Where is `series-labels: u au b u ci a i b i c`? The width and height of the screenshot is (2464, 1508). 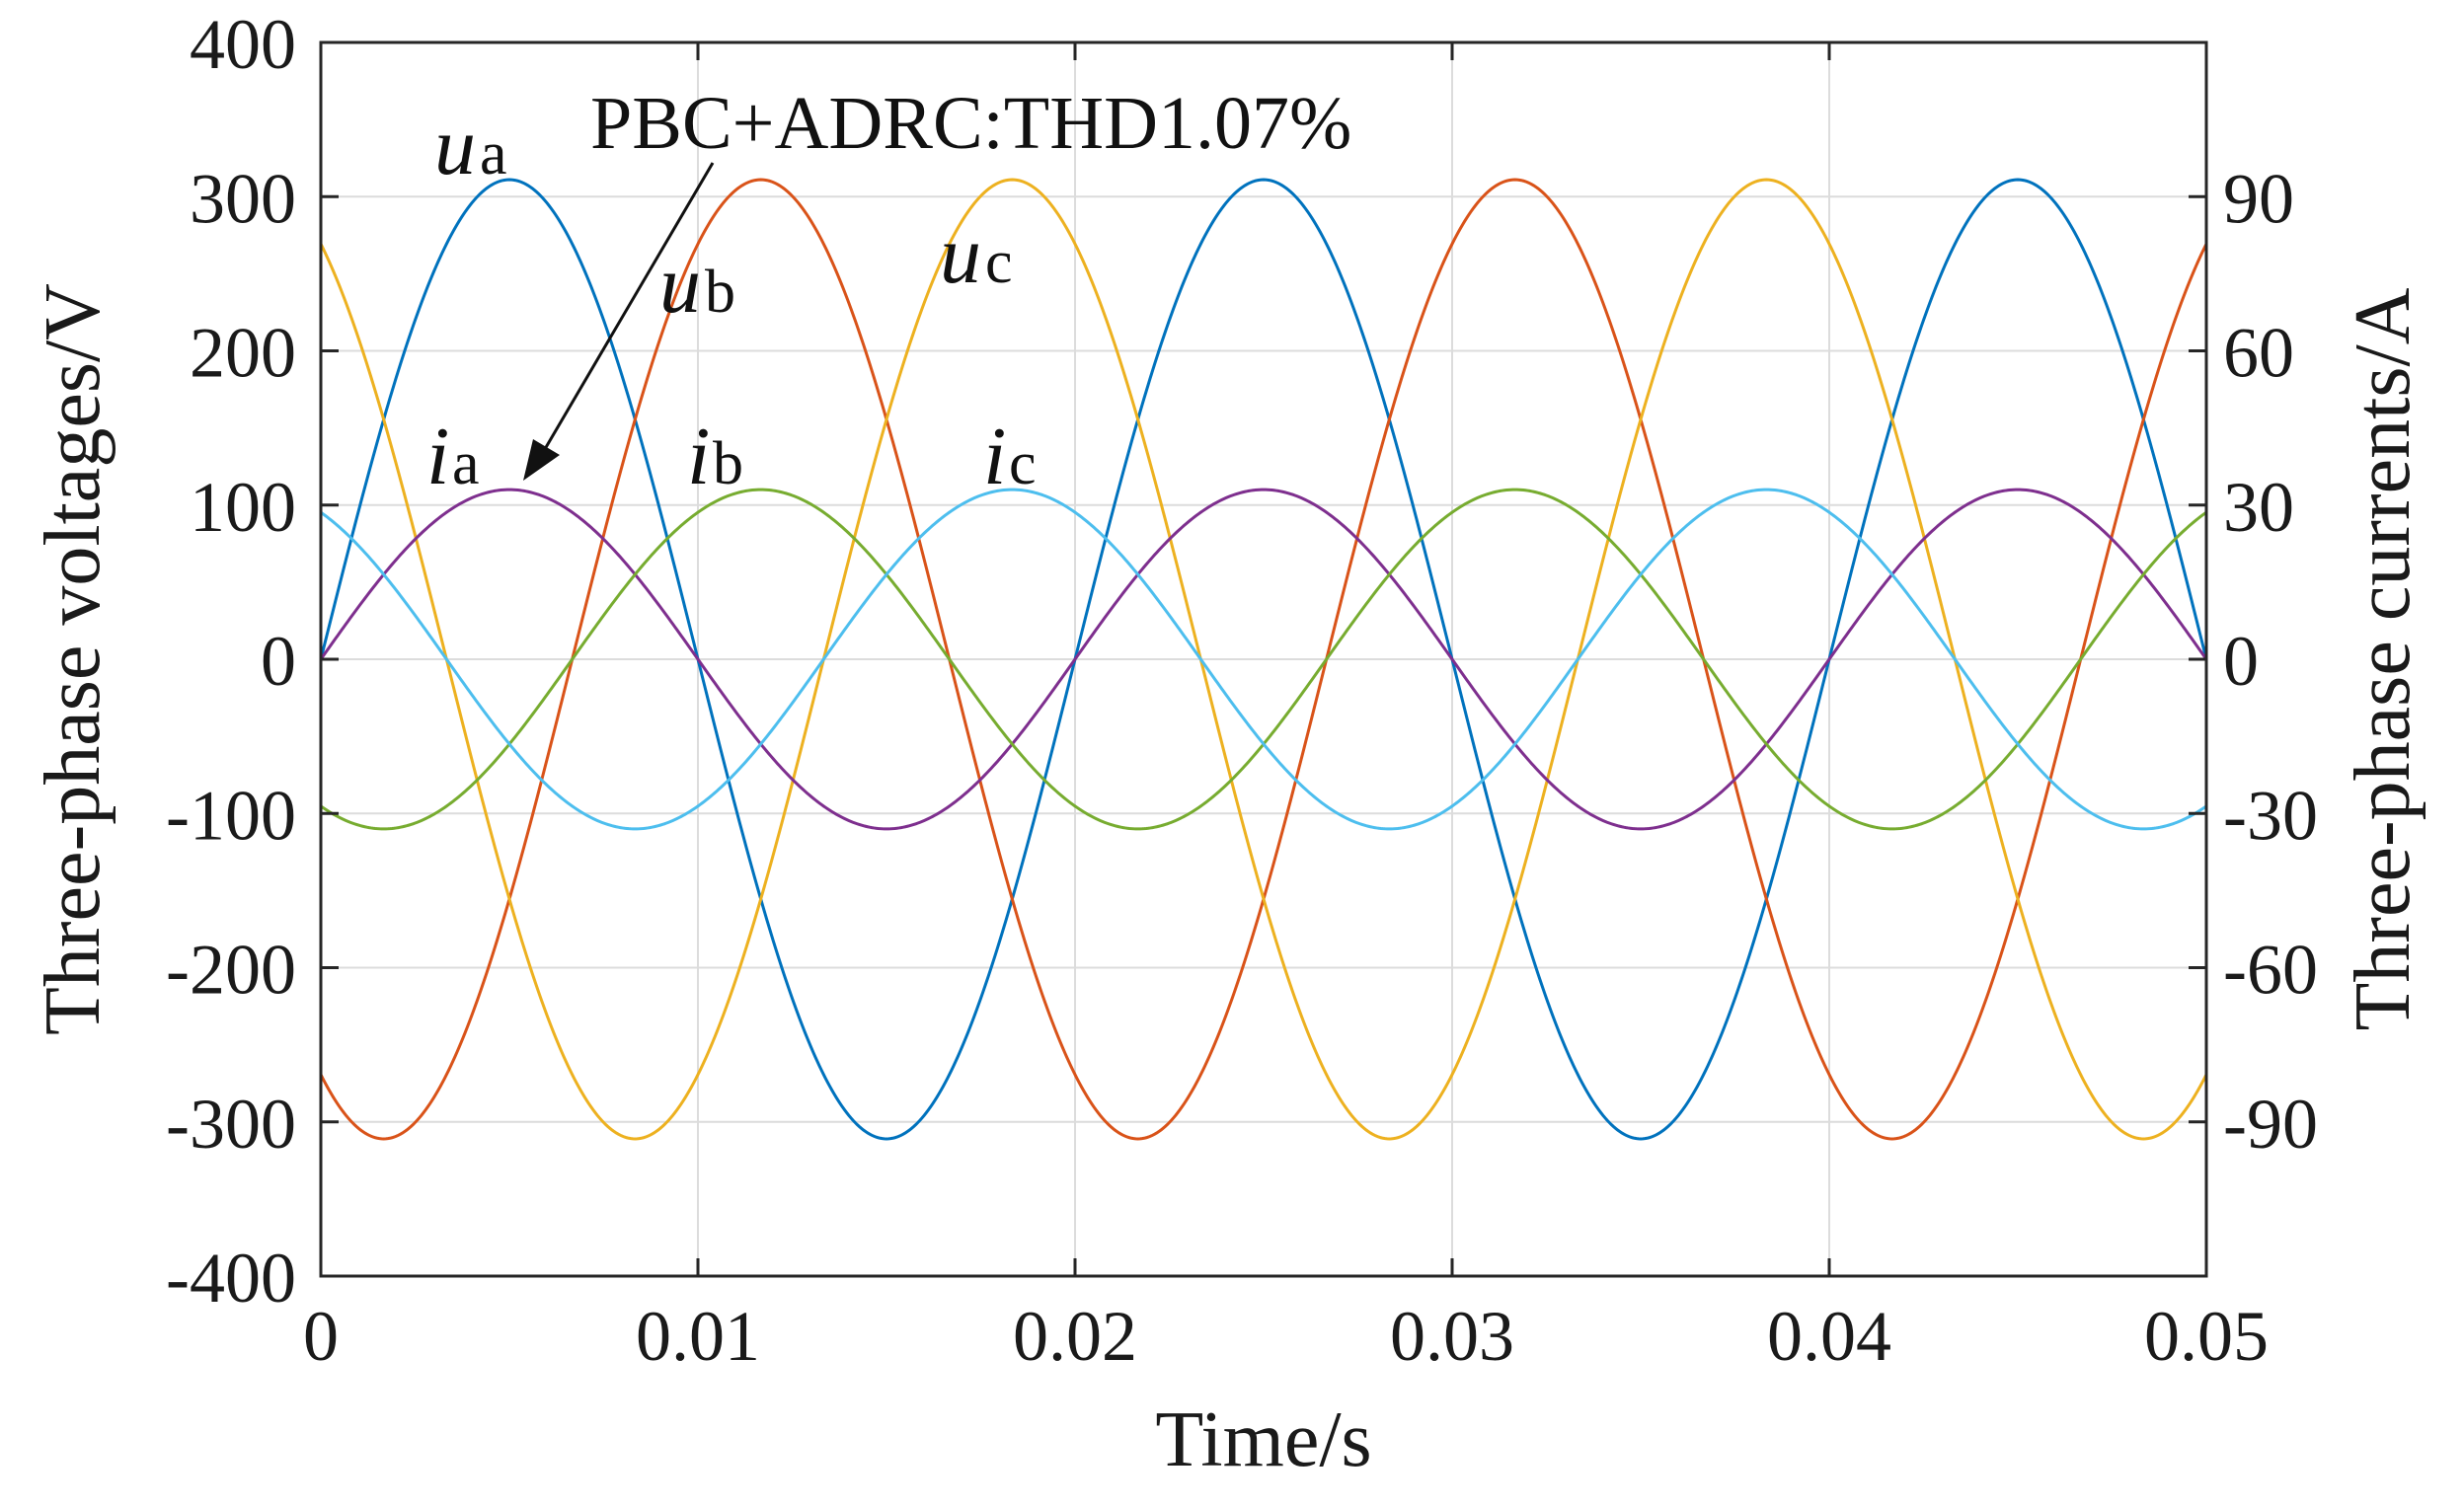
series-labels: u au b u ci a i b i c is located at coordinates (731, 301).